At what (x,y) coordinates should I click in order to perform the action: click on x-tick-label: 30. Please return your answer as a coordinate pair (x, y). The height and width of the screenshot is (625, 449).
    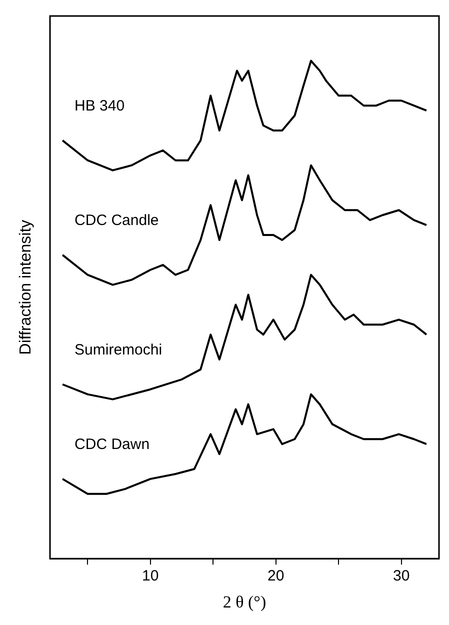
    Looking at the image, I should click on (401, 576).